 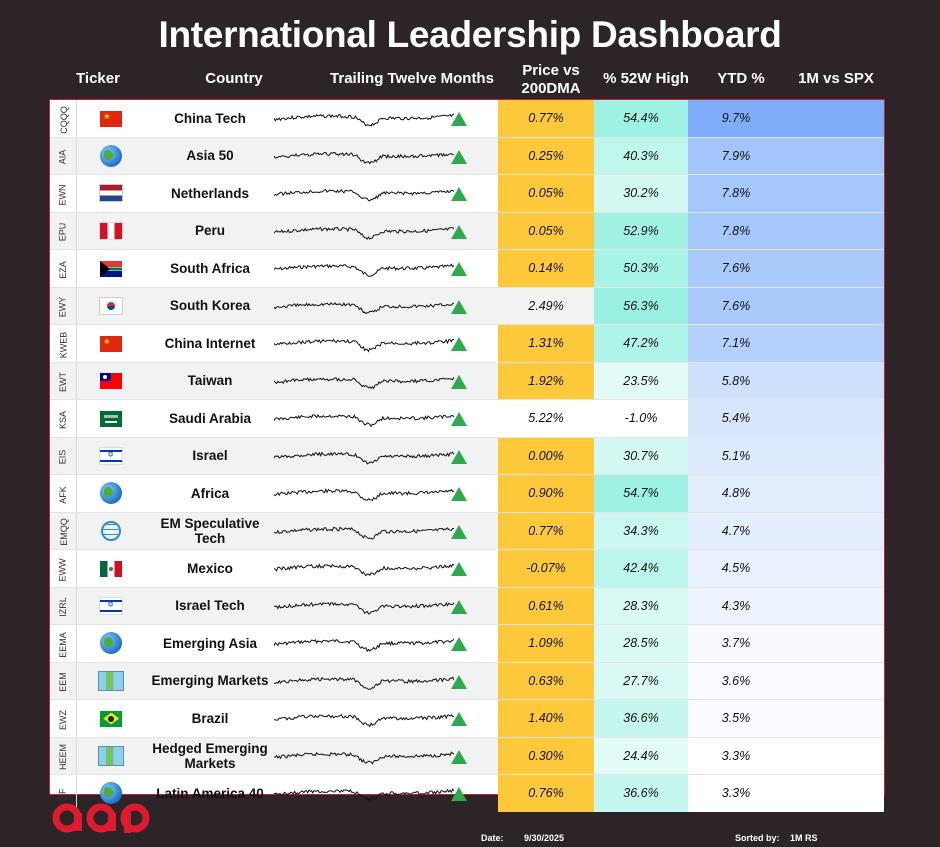 I want to click on ticker-label: KWEB, so click(x=63, y=345).